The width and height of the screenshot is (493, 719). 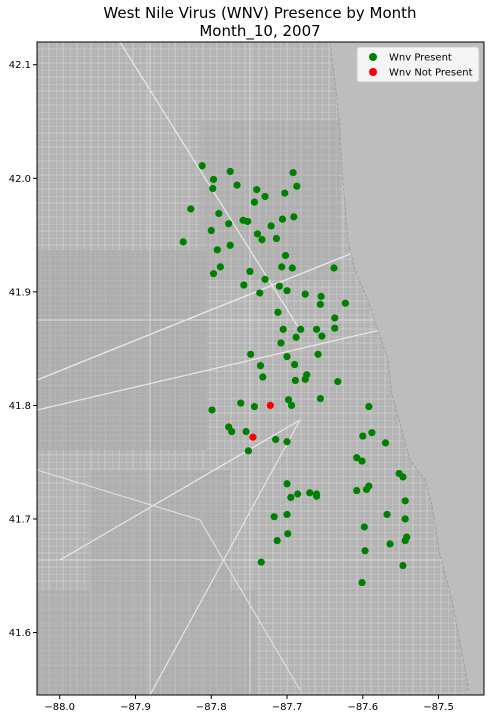 I want to click on y-axis: 41.6 41.7 41.8 41.9 42.0 42.1, so click(x=23, y=349).